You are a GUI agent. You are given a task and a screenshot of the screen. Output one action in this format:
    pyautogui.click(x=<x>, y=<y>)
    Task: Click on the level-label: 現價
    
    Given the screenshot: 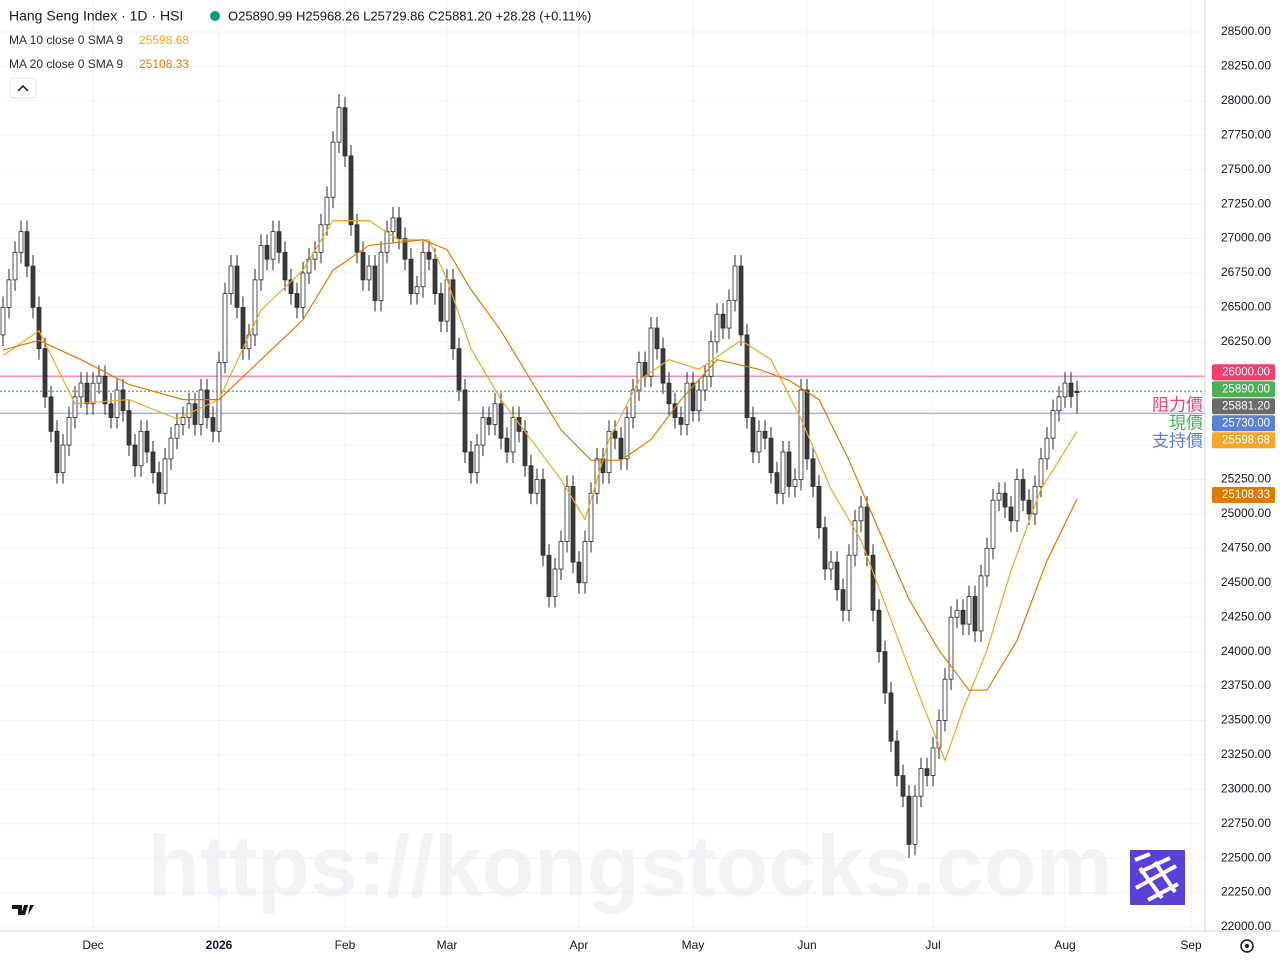 What is the action you would take?
    pyautogui.click(x=1186, y=423)
    